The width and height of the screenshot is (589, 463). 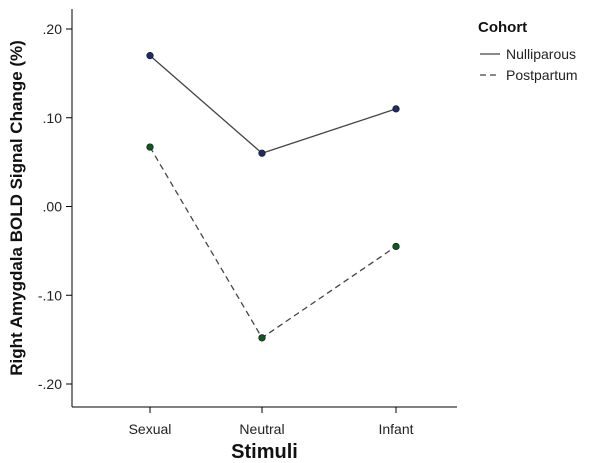 What do you see at coordinates (50, 384) in the screenshot?
I see `y-tick-label: -.20` at bounding box center [50, 384].